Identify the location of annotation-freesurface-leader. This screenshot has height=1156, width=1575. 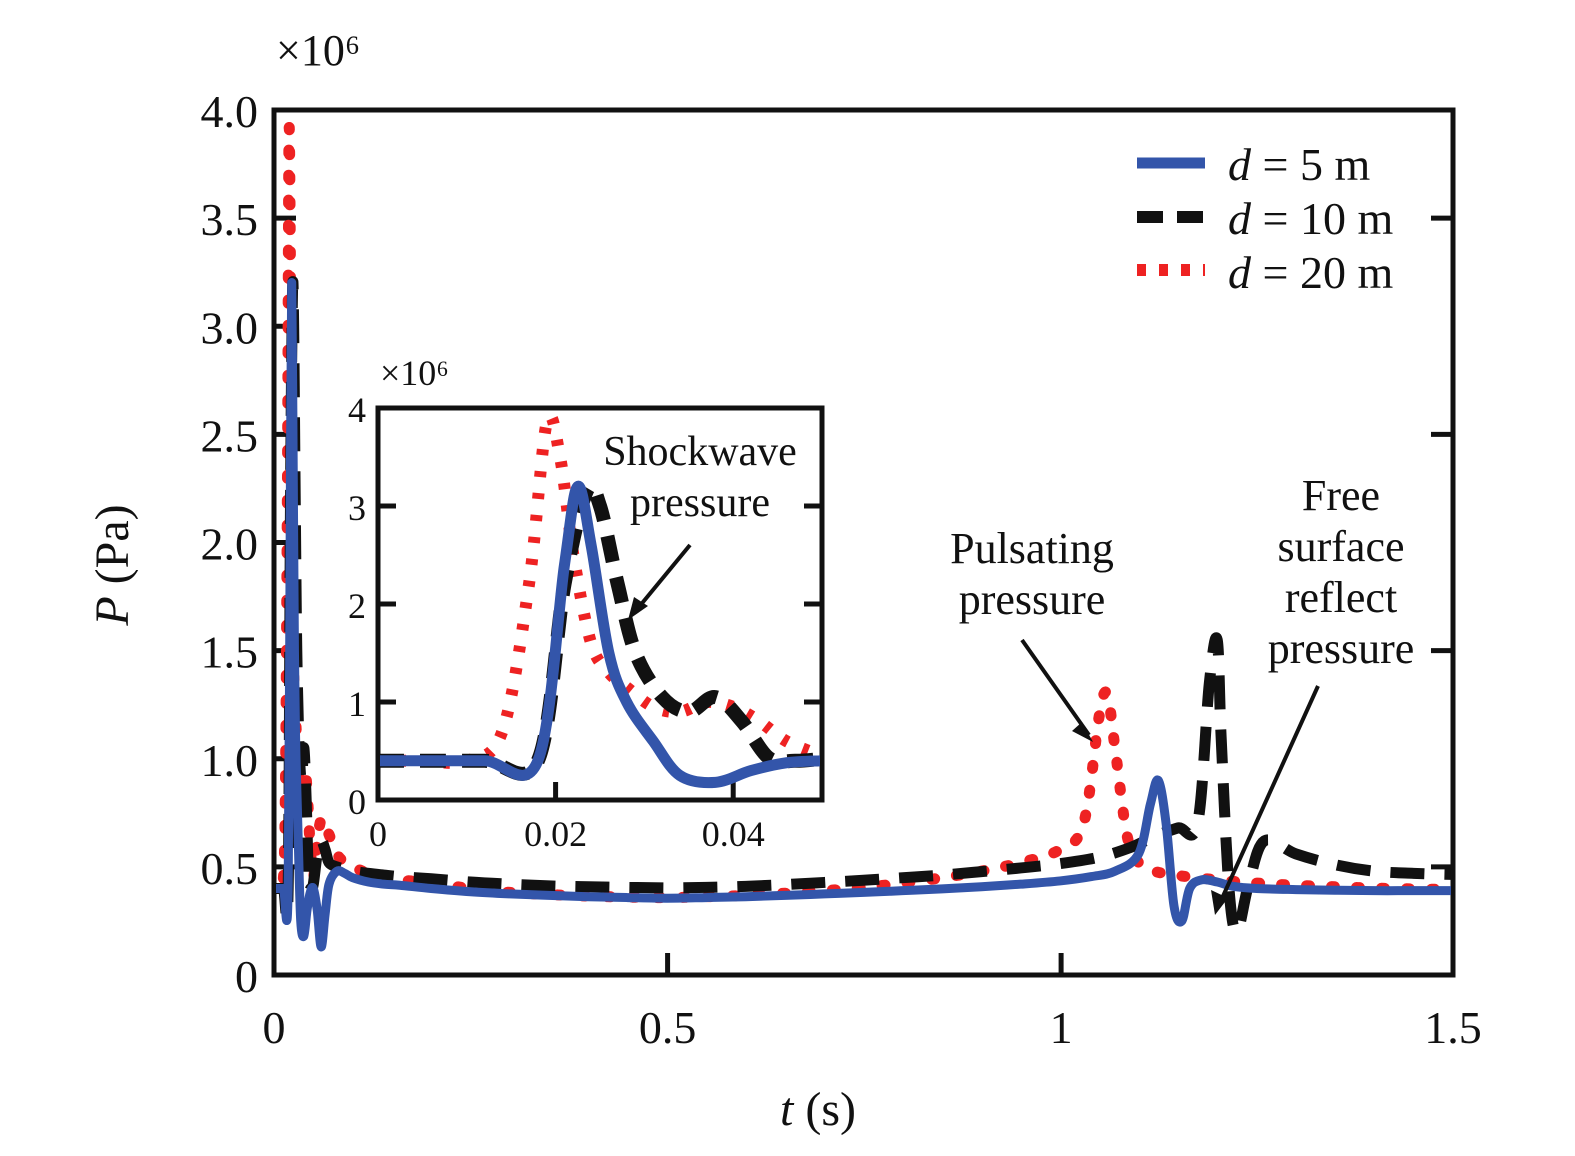
(1268, 795).